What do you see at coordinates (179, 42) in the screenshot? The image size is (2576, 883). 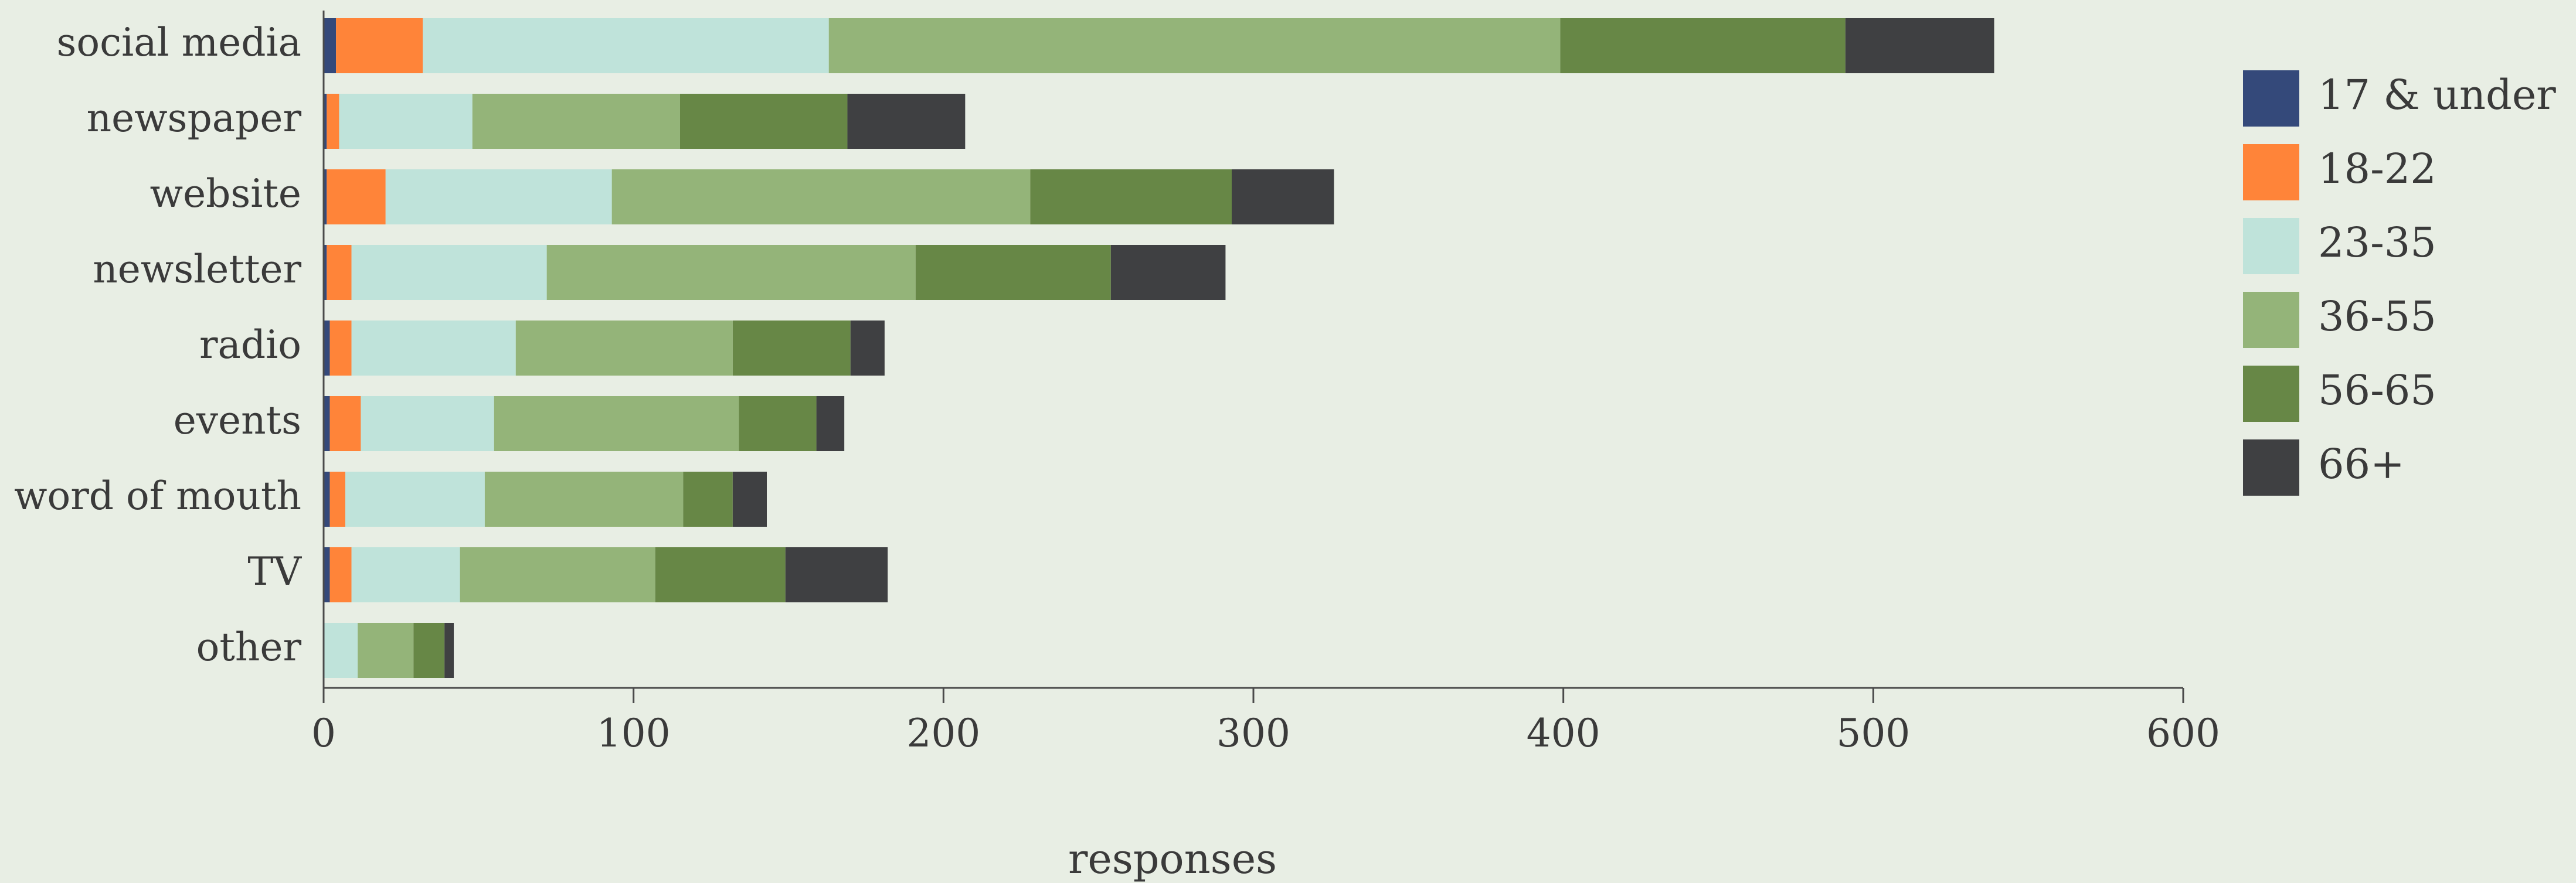 I see `category-label-social-media: social media` at bounding box center [179, 42].